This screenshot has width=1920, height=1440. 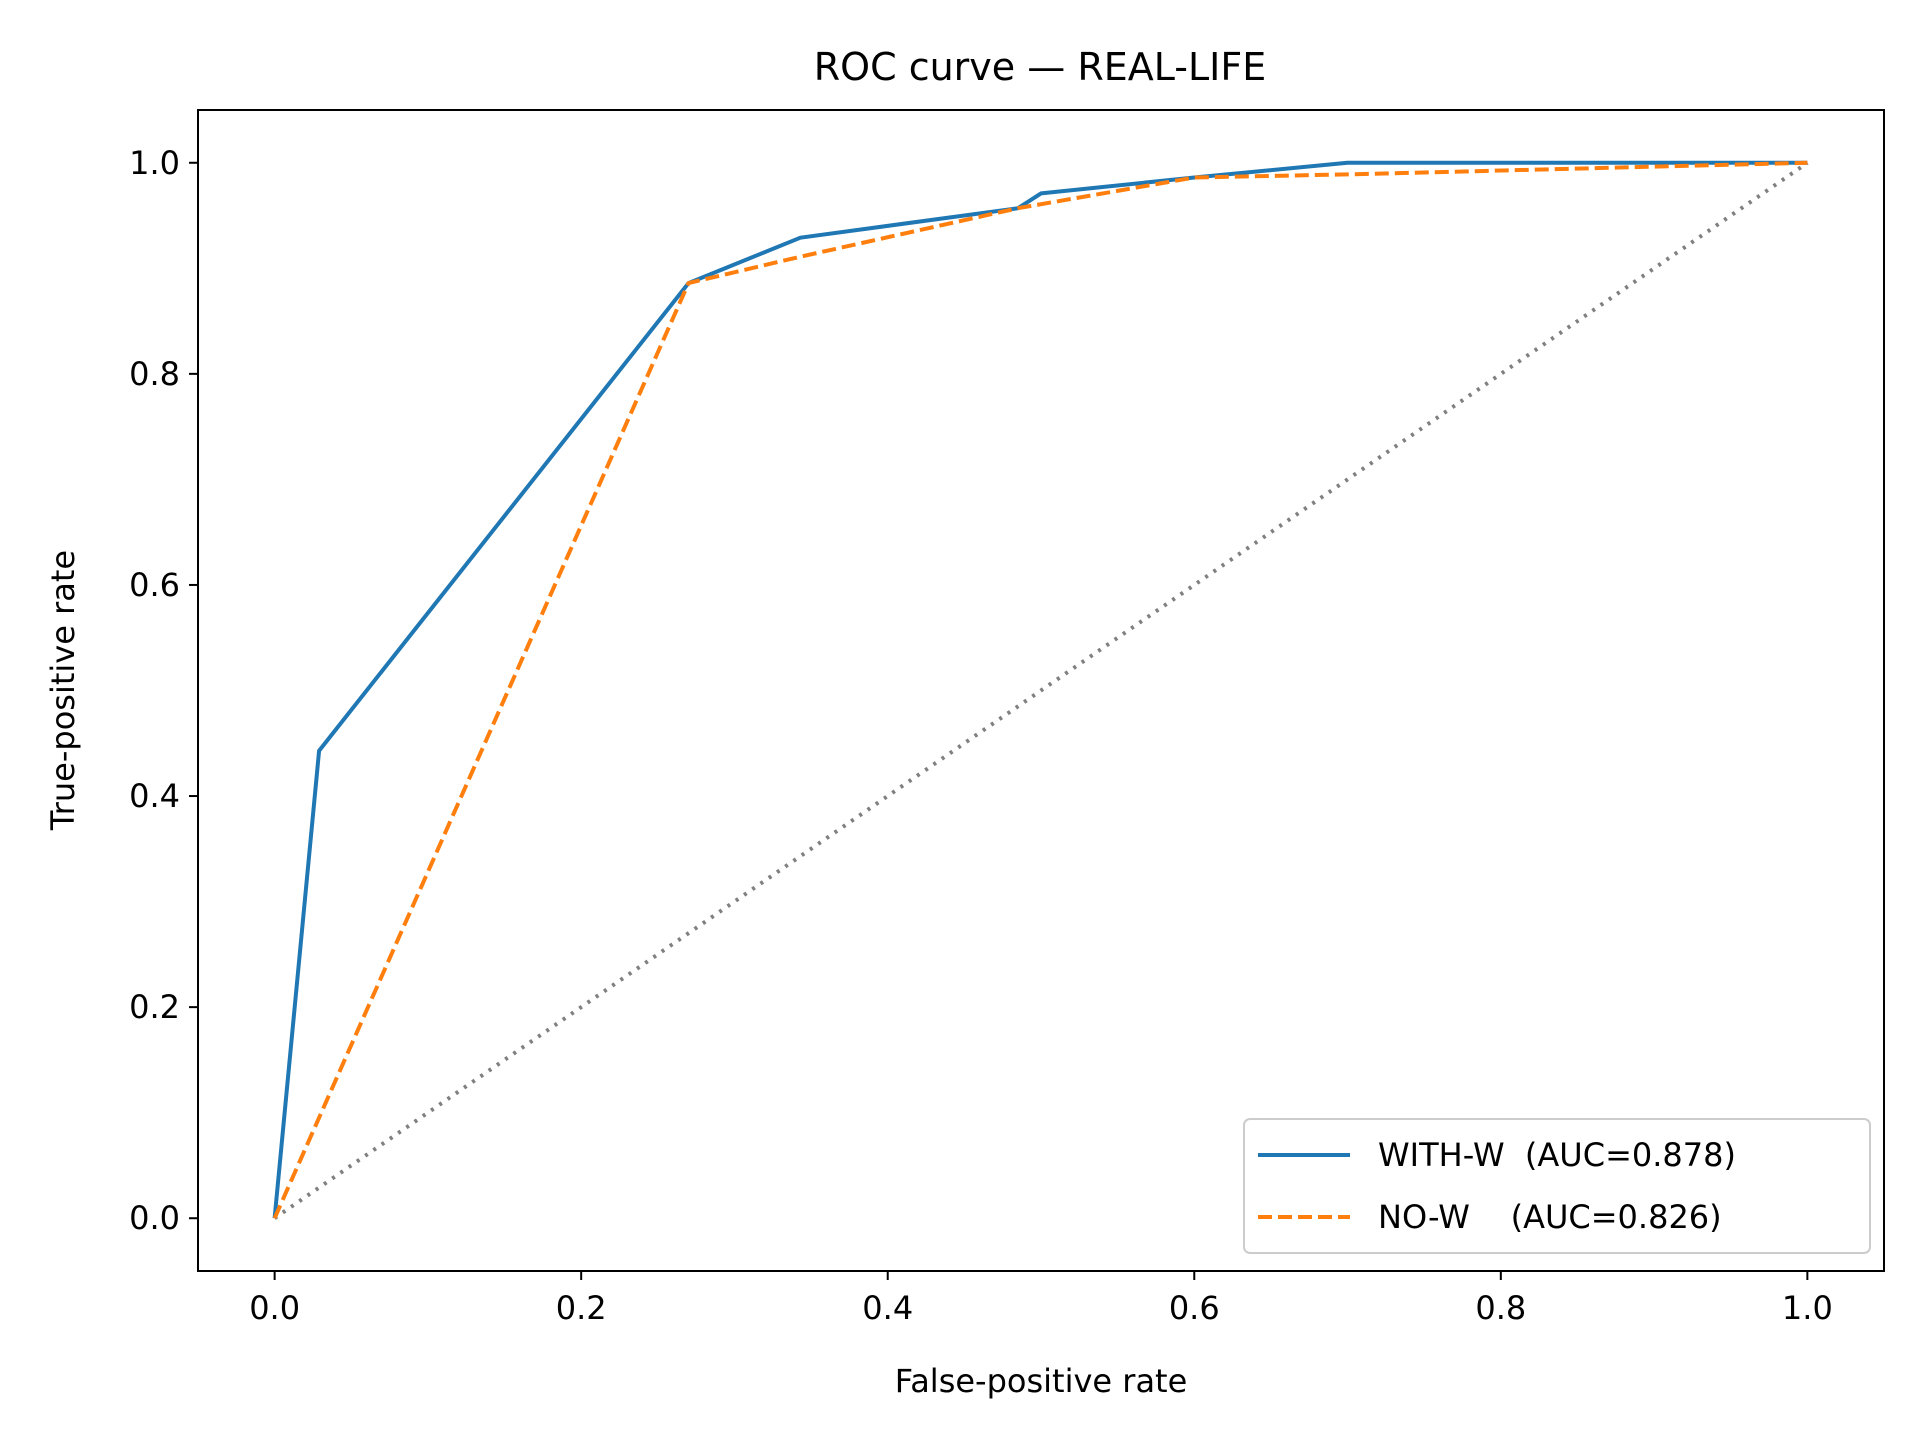 I want to click on legend-label-1: WITH-W (AUC=0.878), so click(x=1557, y=1155).